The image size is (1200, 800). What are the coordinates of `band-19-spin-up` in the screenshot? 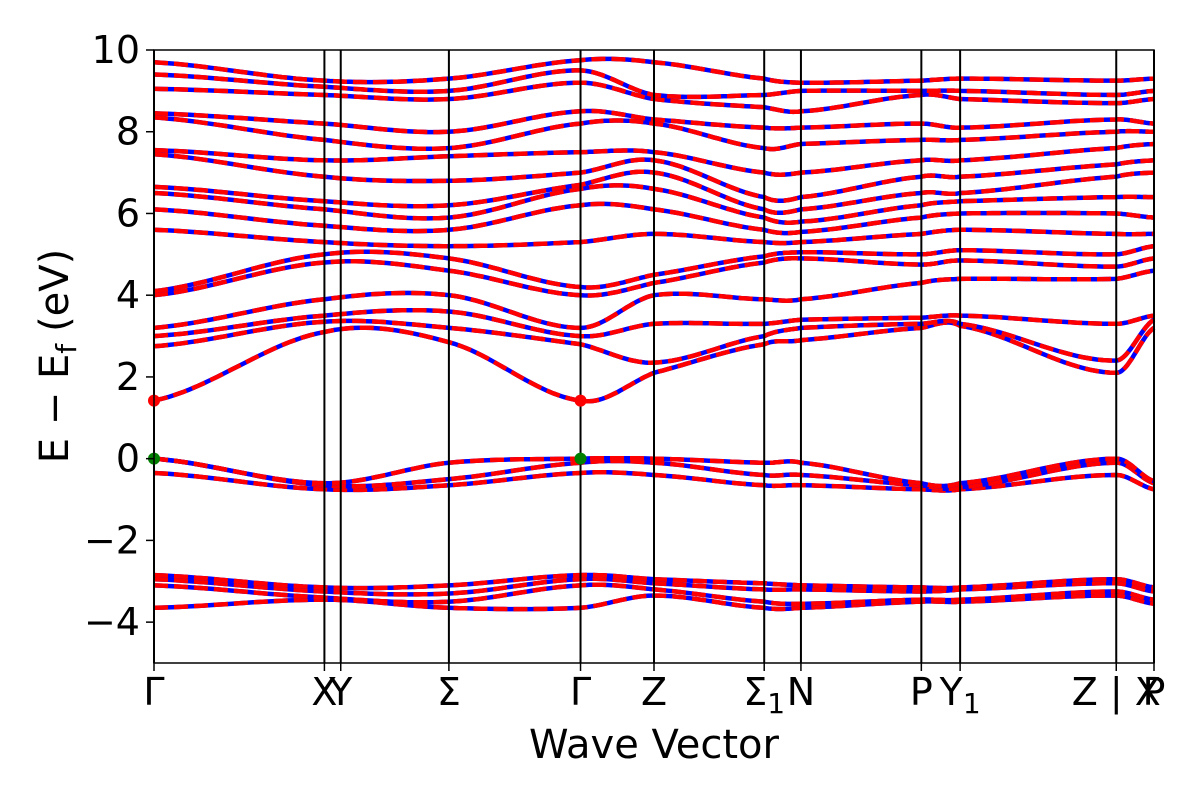 It's located at (653, 133).